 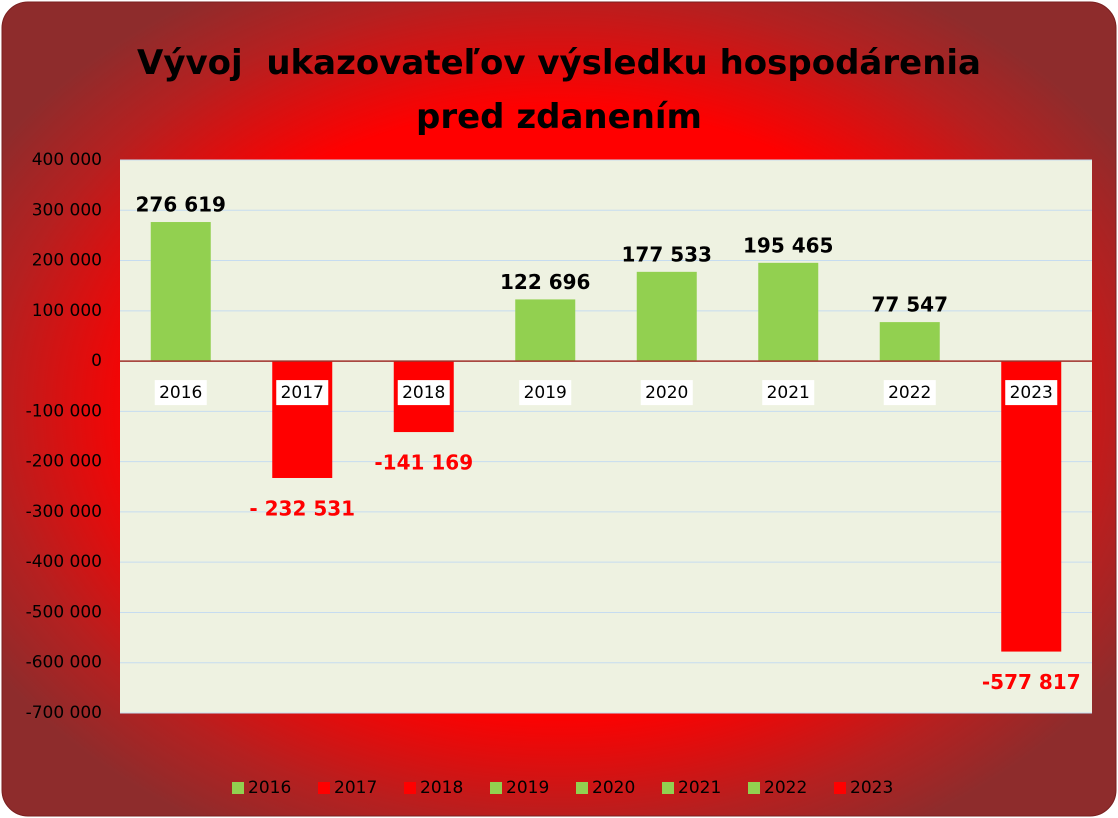 I want to click on data-label: 195 465, so click(x=788, y=245).